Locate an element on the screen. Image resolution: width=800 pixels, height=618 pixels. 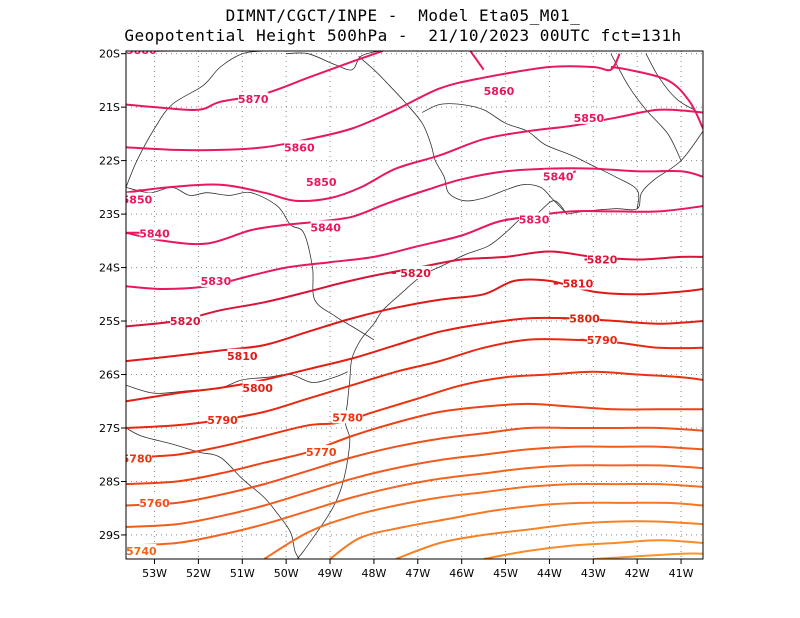
contour-label: 5880 is located at coordinates (141, 50).